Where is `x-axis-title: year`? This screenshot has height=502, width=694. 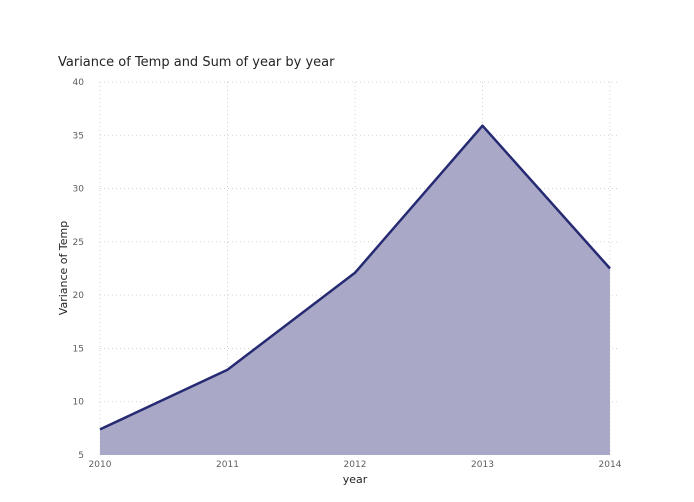
x-axis-title: year is located at coordinates (355, 479).